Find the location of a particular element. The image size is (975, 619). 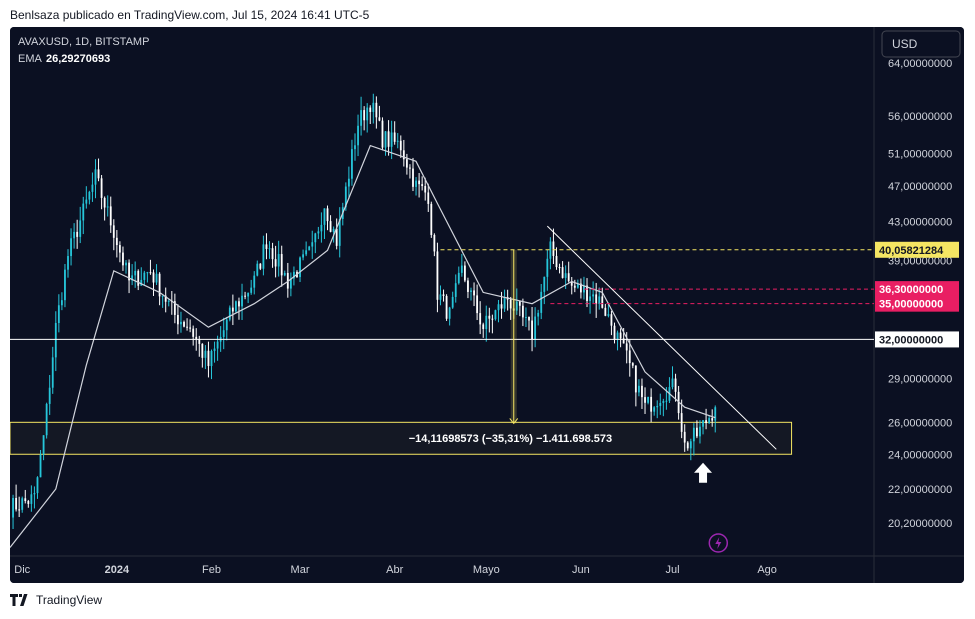

price-label-32: 32,00000000 is located at coordinates (911, 340).